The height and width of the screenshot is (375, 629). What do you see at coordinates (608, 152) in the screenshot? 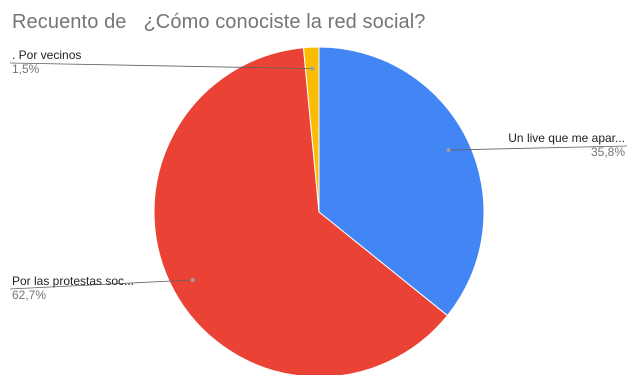
I see `slice-value-label: 35,8%` at bounding box center [608, 152].